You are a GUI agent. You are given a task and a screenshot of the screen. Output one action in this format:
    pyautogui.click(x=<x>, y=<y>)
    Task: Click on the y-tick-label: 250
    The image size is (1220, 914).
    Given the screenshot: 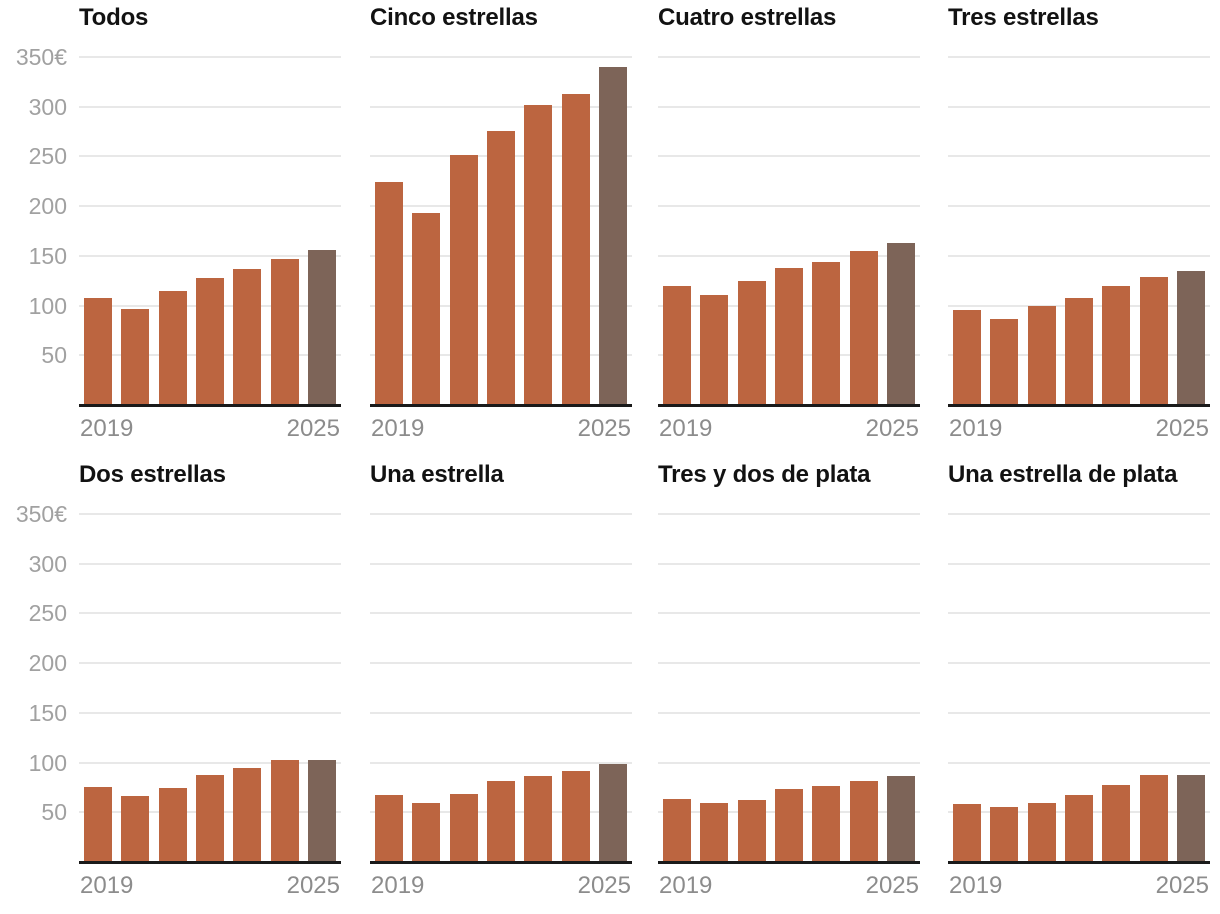 What is the action you would take?
    pyautogui.click(x=47, y=156)
    